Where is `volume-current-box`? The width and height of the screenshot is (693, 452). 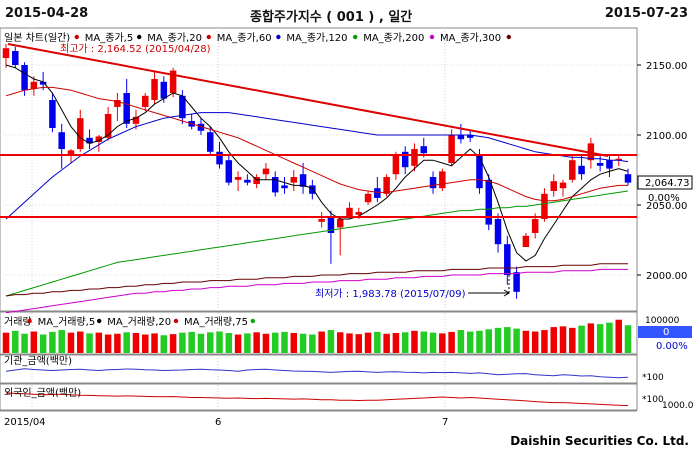
volume-current-box is located at coordinates (665, 332).